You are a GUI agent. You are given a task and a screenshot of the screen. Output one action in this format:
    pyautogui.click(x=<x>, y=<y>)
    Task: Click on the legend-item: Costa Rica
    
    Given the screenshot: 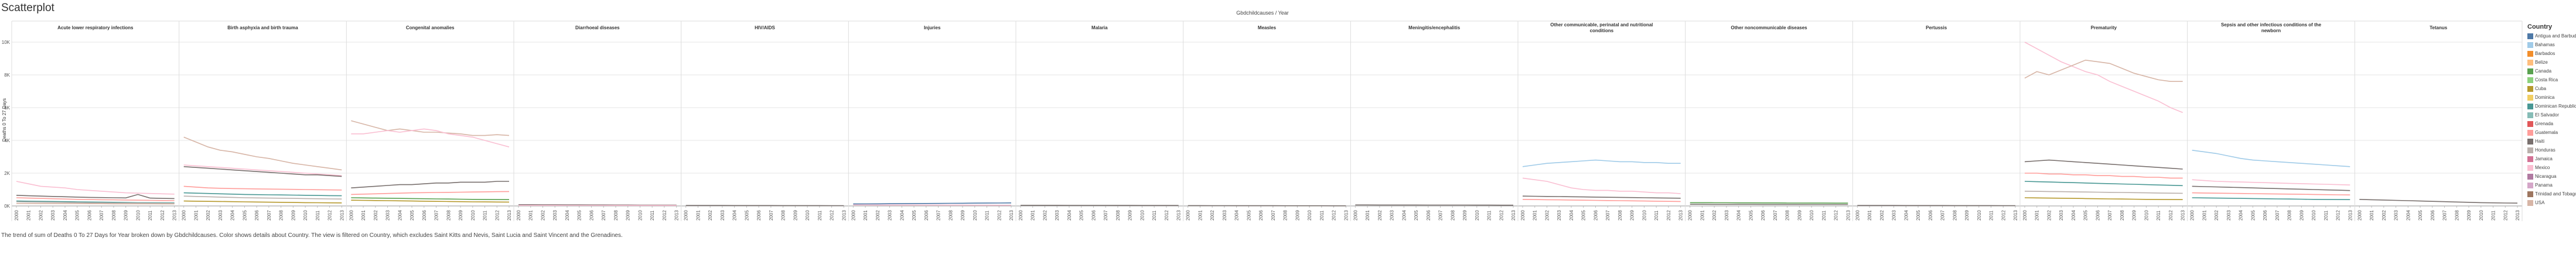 What is the action you would take?
    pyautogui.click(x=2551, y=79)
    